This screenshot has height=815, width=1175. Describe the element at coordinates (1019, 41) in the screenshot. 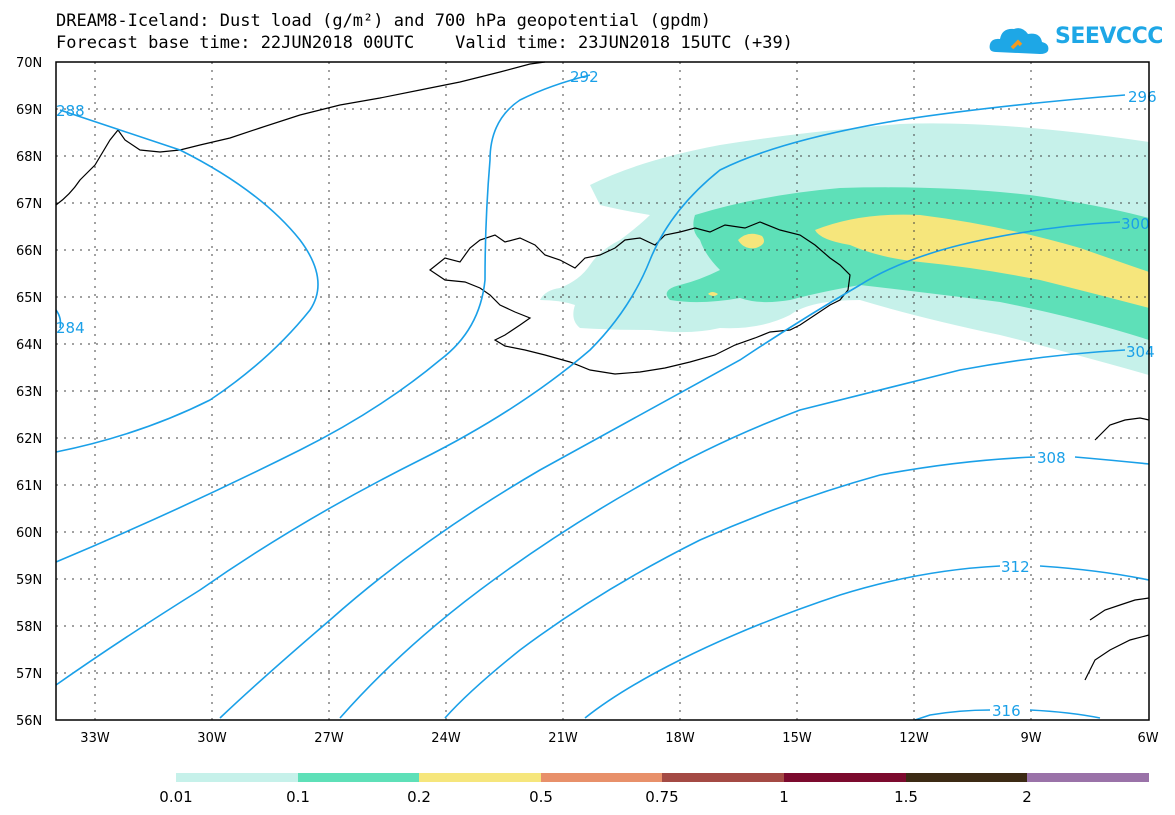

I see `seevccc-logo` at that location.